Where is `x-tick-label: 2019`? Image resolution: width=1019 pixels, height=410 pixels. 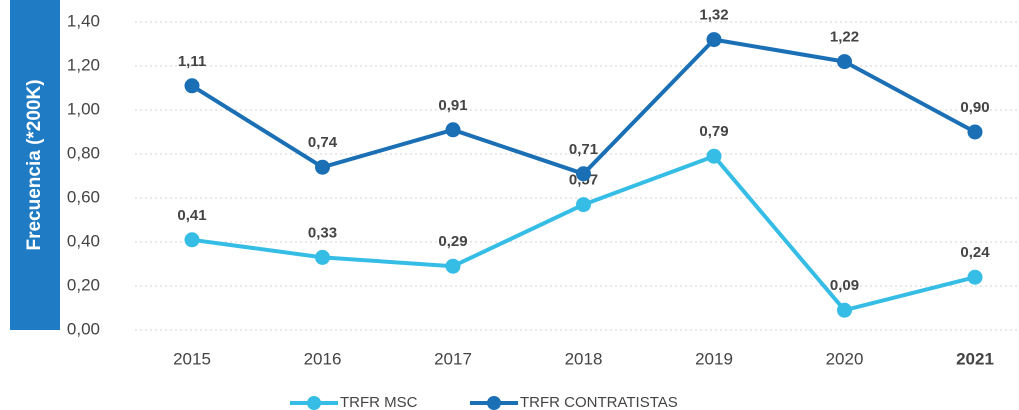
x-tick-label: 2019 is located at coordinates (714, 358).